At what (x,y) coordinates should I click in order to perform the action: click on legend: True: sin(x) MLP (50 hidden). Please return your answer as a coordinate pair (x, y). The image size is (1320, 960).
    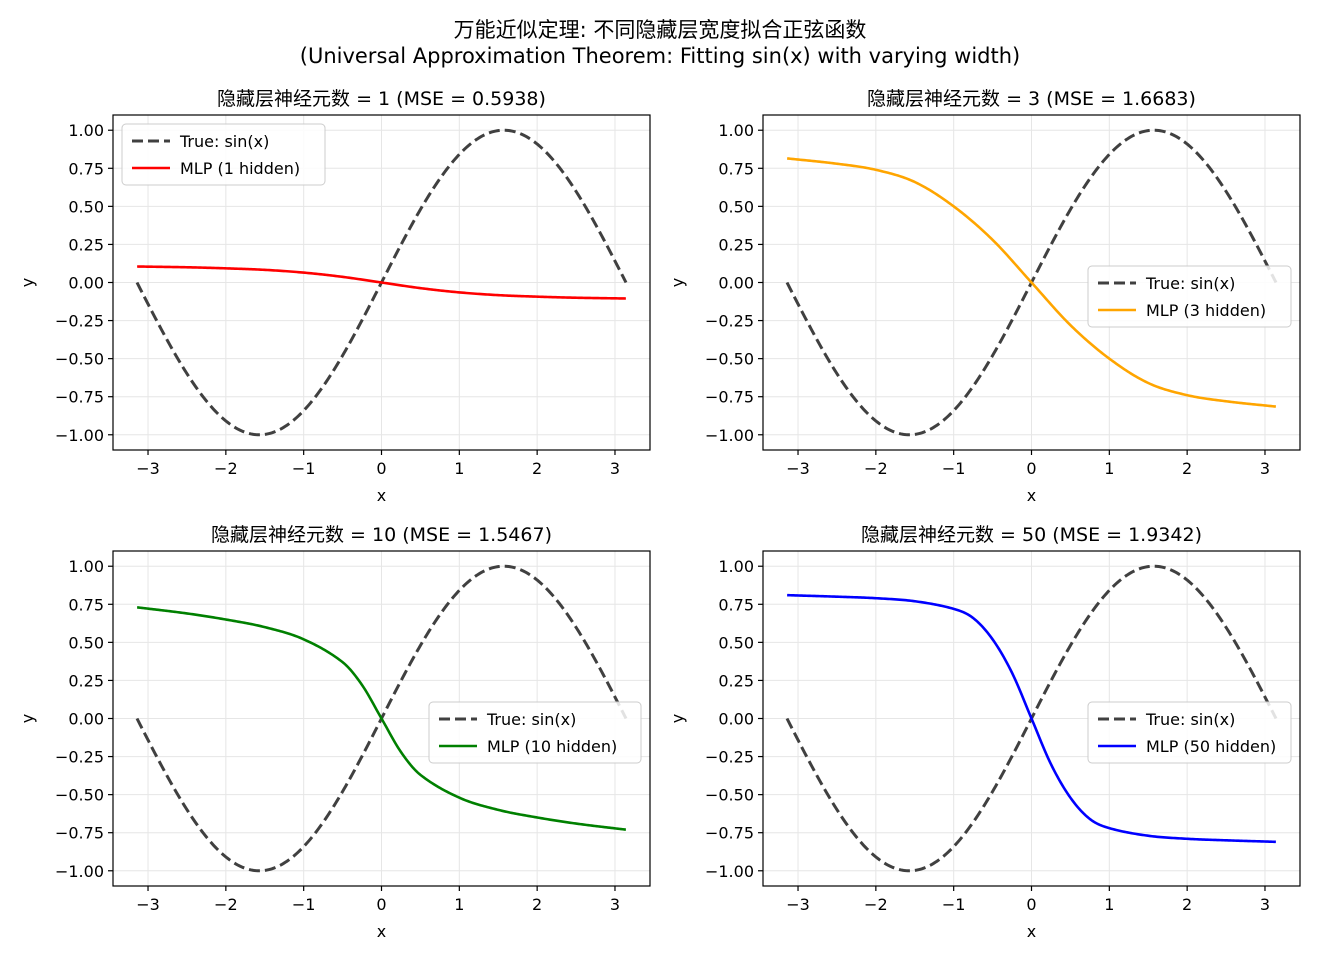
    Looking at the image, I should click on (1189, 732).